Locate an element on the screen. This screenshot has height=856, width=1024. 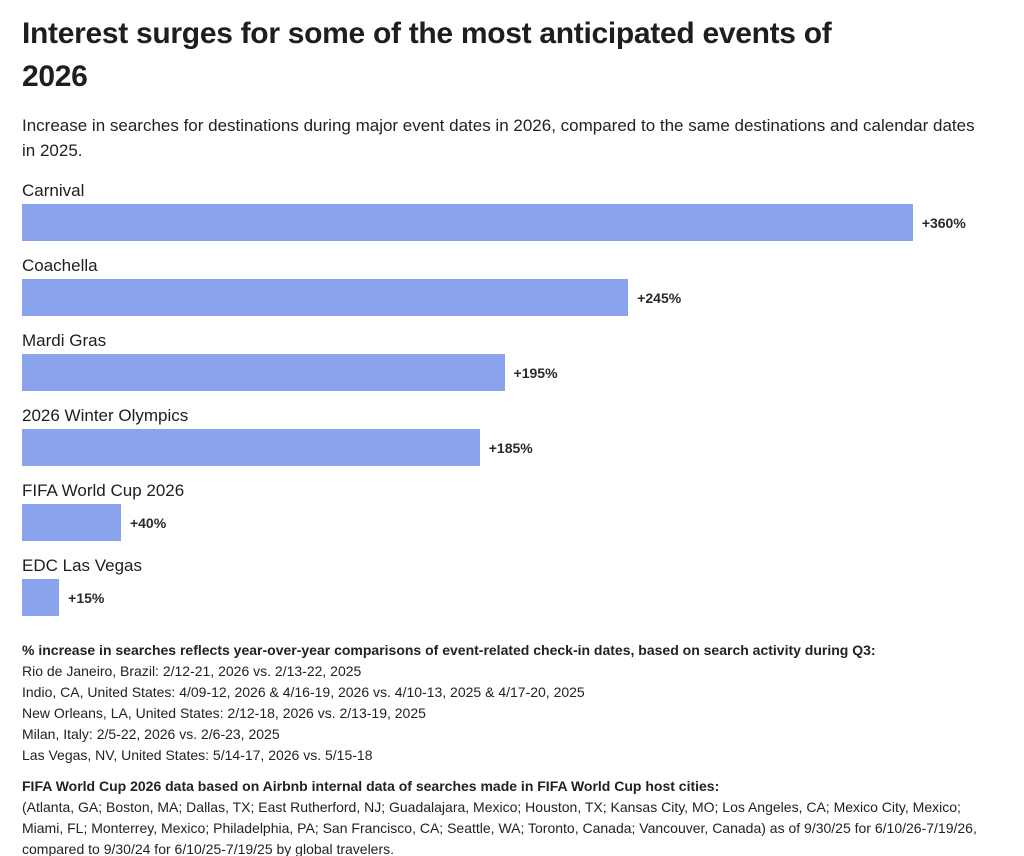
bar-fifa-world-cup is located at coordinates (71, 522).